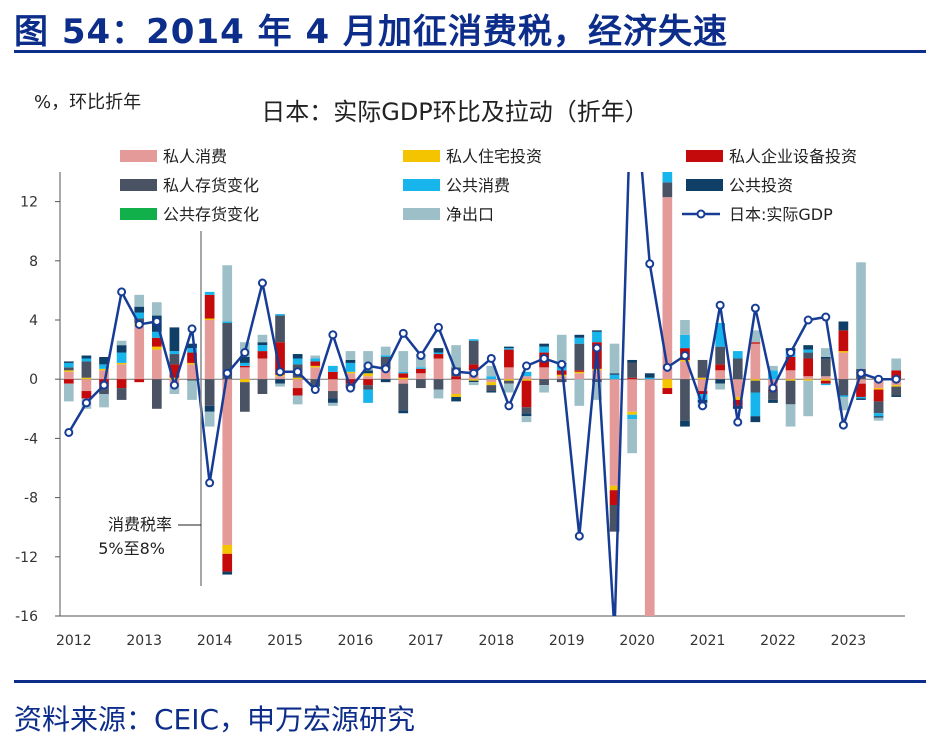 The image size is (938, 740). I want to click on annotation-line1: 消费税率, so click(140, 524).